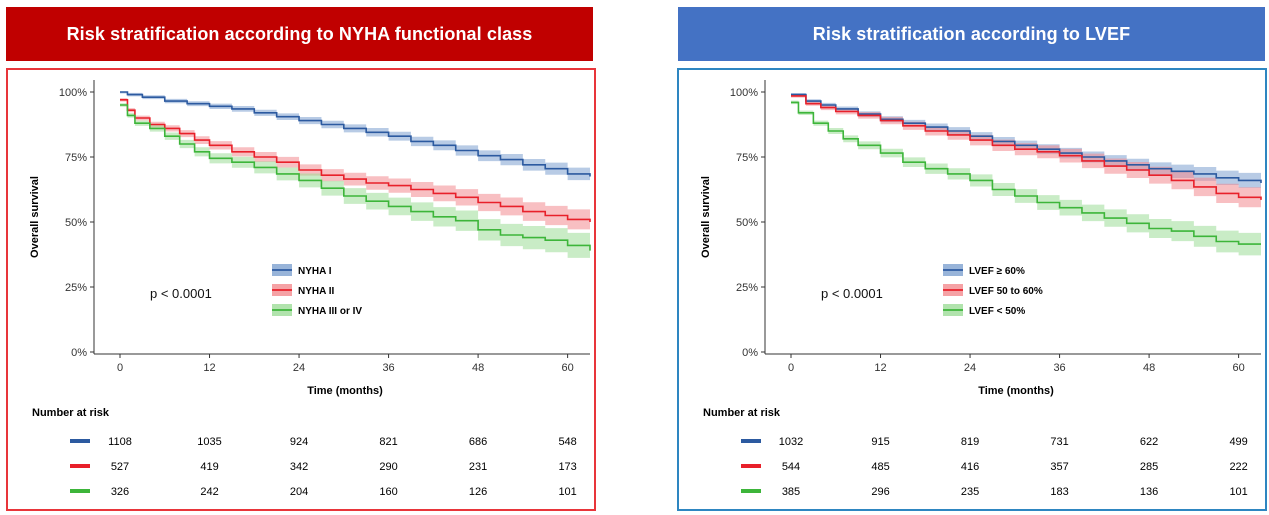 This screenshot has width=1269, height=515. Describe the element at coordinates (120, 442) in the screenshot. I see `risk-cell: 1108` at that location.